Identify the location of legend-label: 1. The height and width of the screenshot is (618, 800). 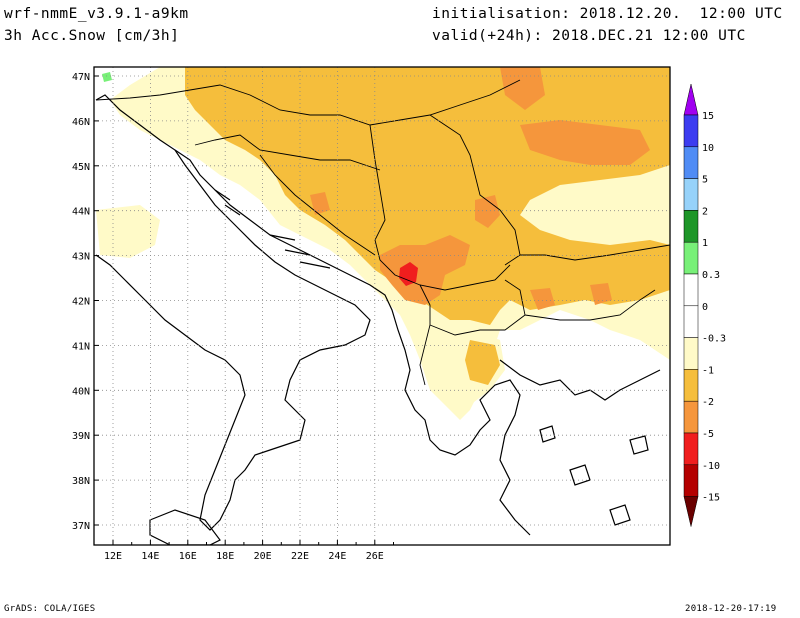
(705, 243).